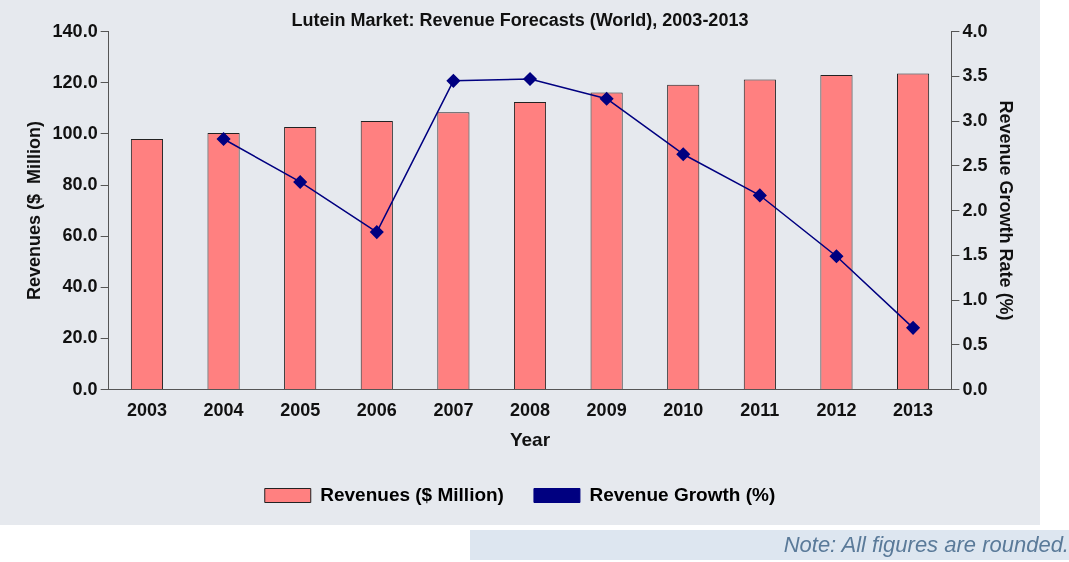  Describe the element at coordinates (530, 439) in the screenshot. I see `x-axis-title: Year` at that location.